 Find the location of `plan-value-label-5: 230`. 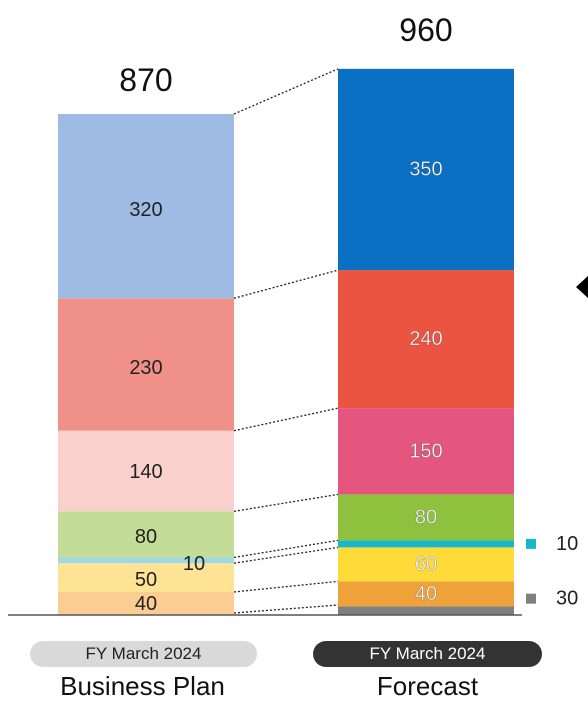

plan-value-label-5: 230 is located at coordinates (145, 368).